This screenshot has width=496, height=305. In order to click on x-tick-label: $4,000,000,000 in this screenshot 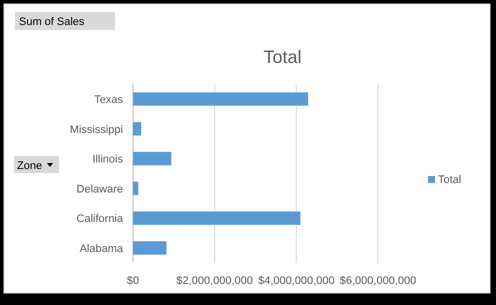, I will do `click(296, 281)`.